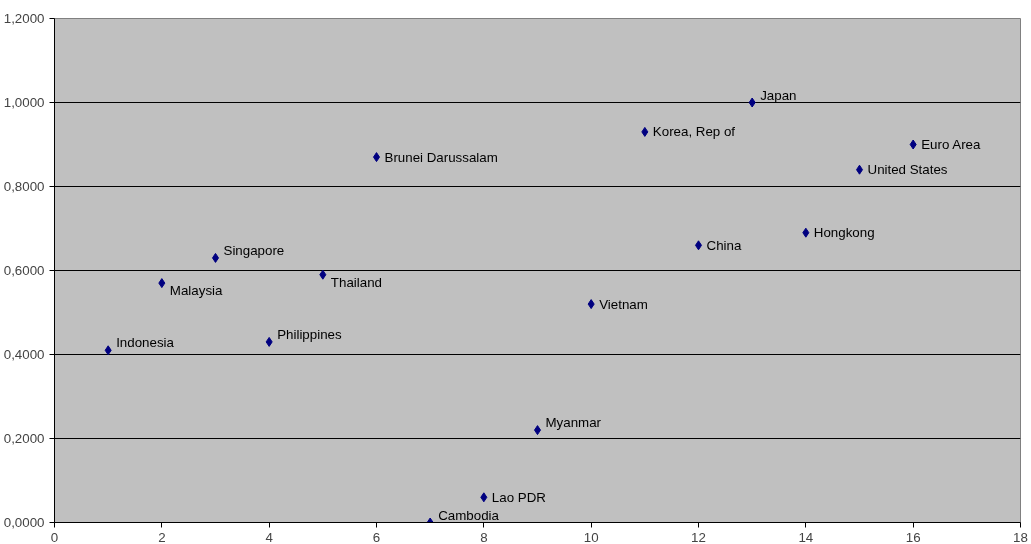 Image resolution: width=1031 pixels, height=544 pixels. What do you see at coordinates (24, 18) in the screenshot?
I see `y-tick-label: 1,2000` at bounding box center [24, 18].